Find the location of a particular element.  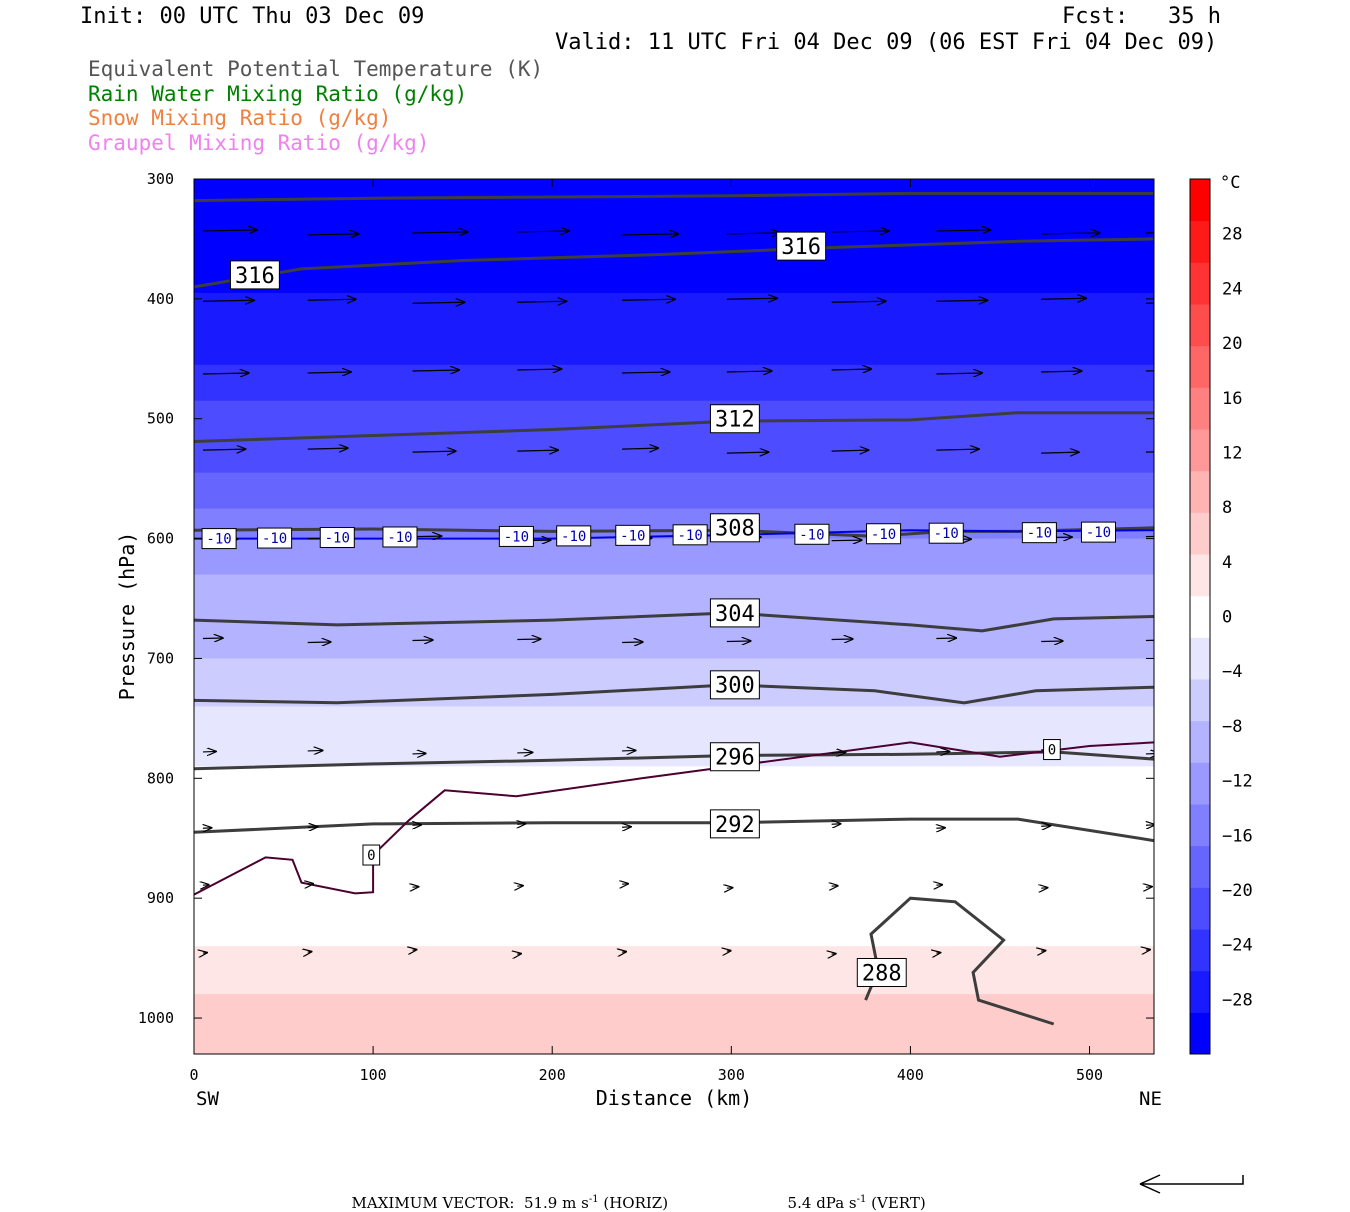

legend-graupel: Graupel Mixing Ratio (g/kg) is located at coordinates (259, 143).